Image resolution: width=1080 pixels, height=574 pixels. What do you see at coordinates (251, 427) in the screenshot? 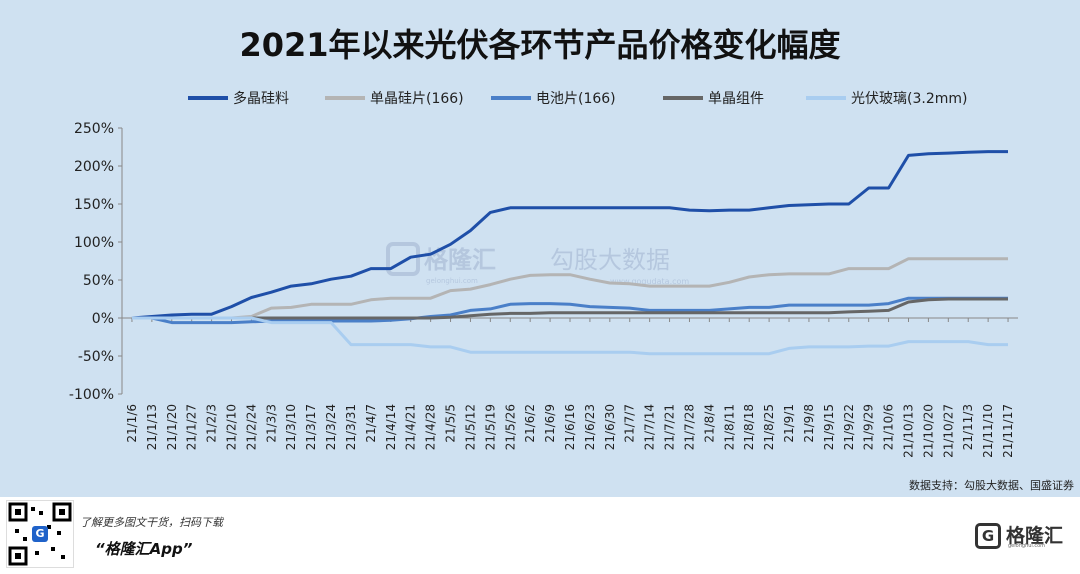
I see `x-tick-label: 21/2/24` at bounding box center [251, 427].